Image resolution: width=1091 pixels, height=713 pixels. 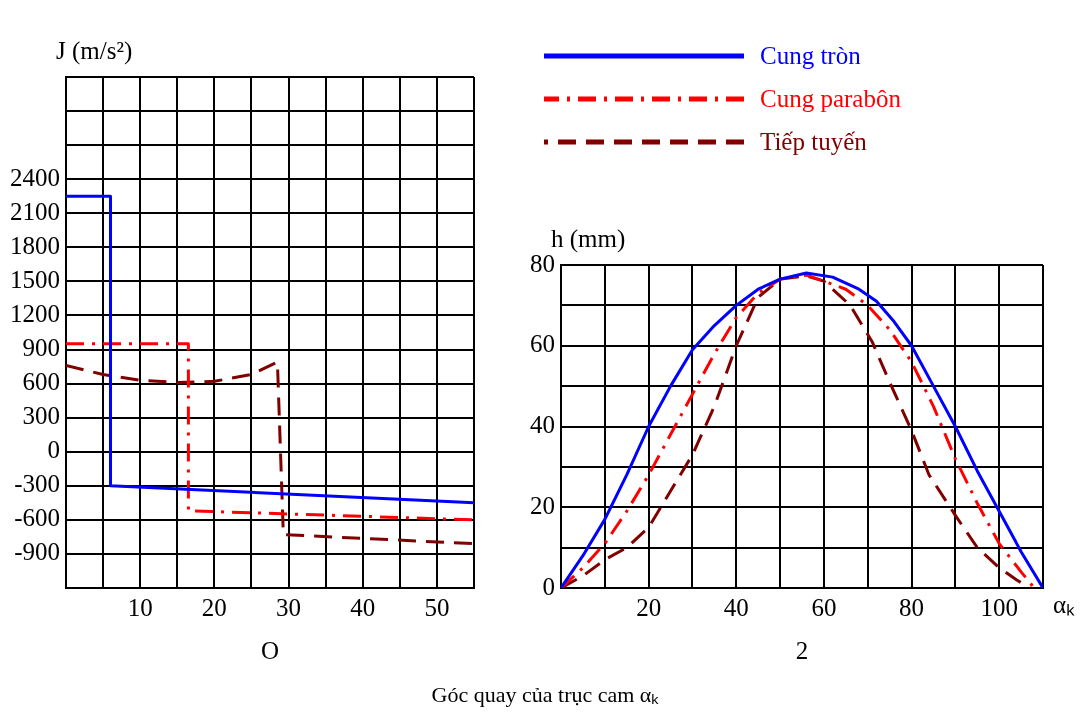 What do you see at coordinates (35, 211) in the screenshot?
I see `y-tick-label: 2100` at bounding box center [35, 211].